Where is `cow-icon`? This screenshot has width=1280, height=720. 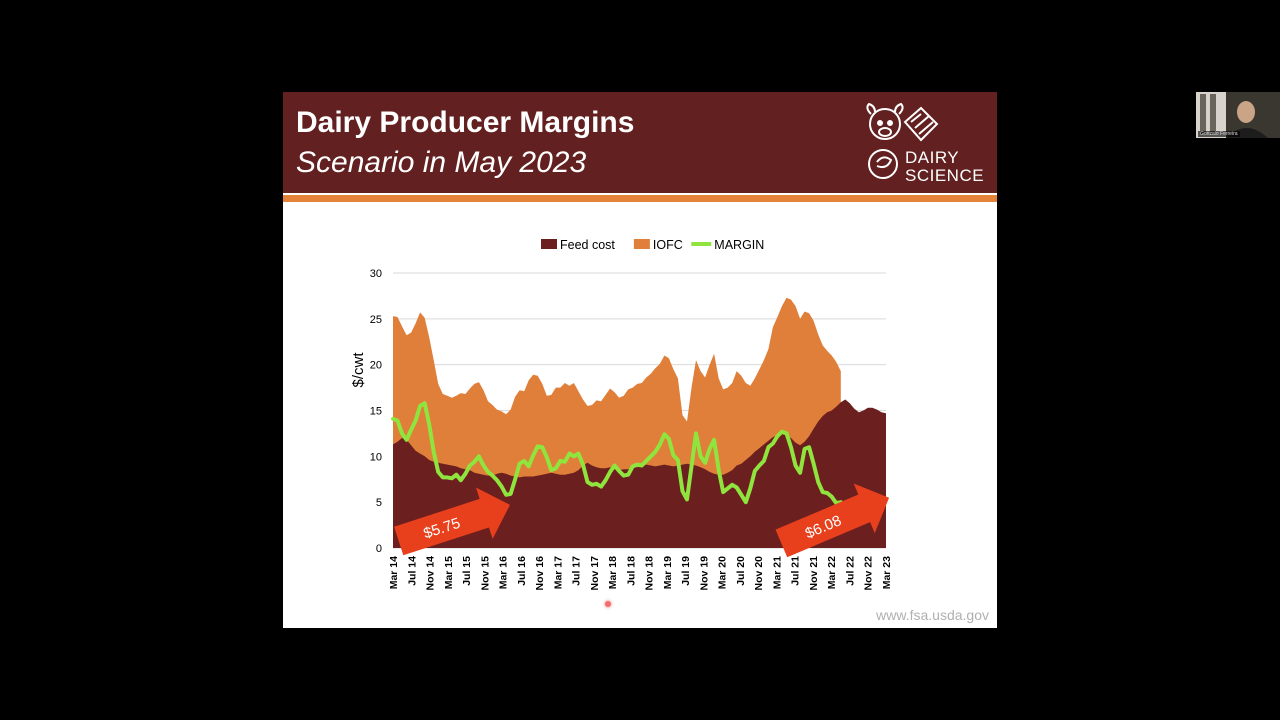
cow-icon is located at coordinates (902, 140).